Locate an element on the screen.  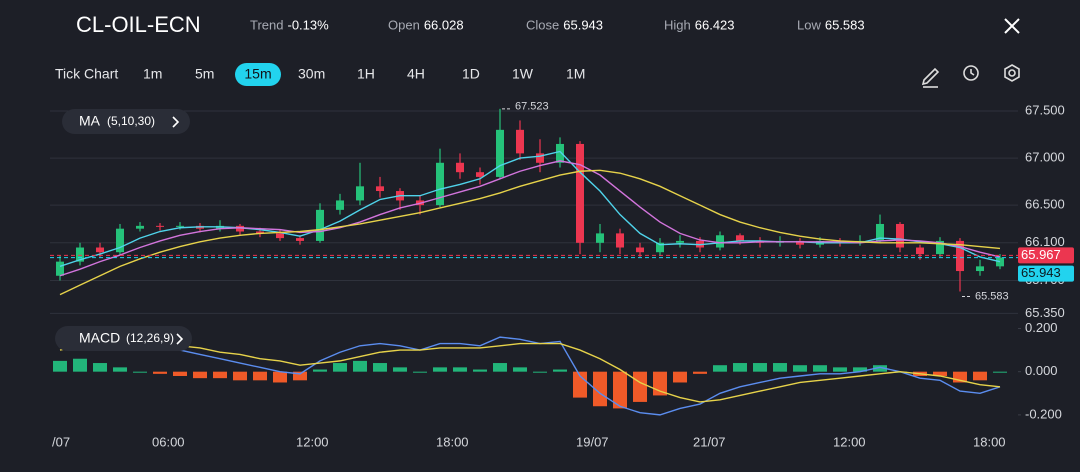
macd-pill: MACD (12,26,9) is located at coordinates (123, 338).